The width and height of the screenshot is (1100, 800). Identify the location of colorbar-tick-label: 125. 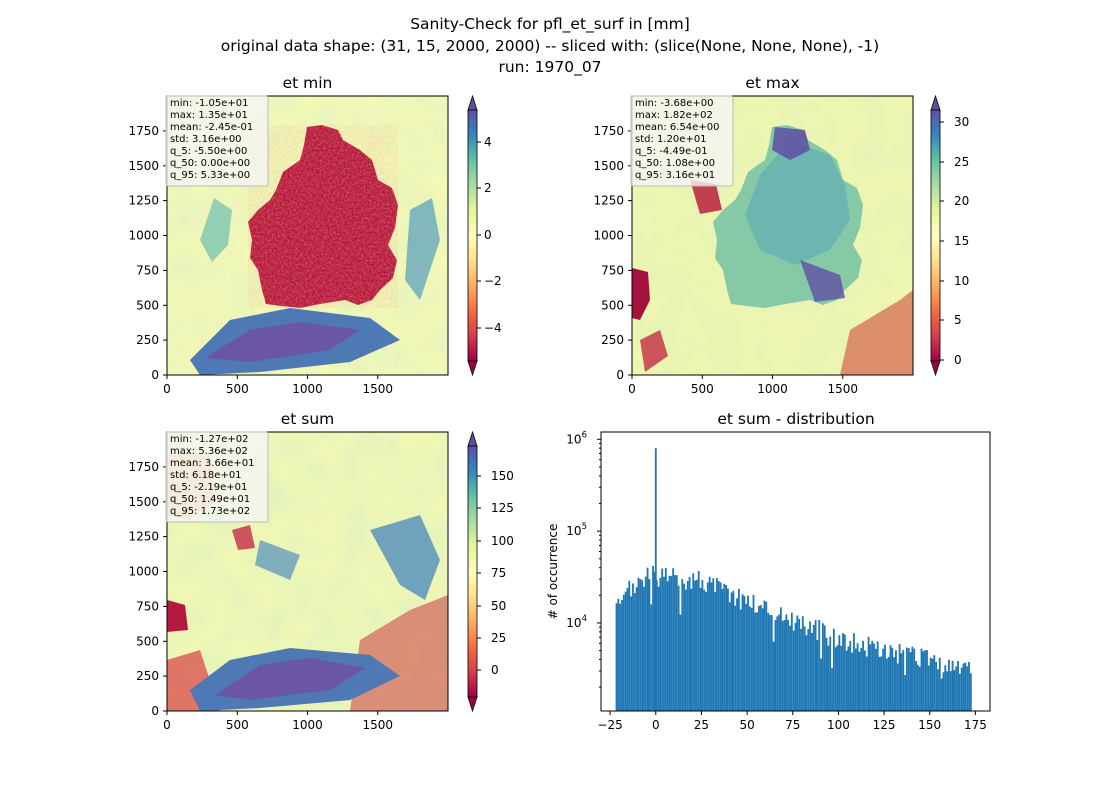
(502, 508).